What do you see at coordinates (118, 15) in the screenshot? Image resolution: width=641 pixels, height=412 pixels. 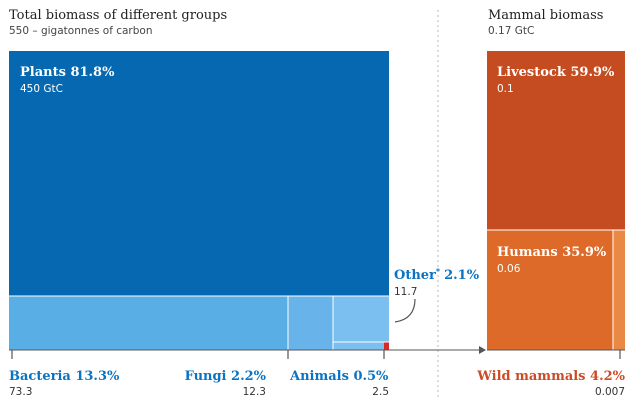 I see `left-chart-title: Total biomass of different groups` at bounding box center [118, 15].